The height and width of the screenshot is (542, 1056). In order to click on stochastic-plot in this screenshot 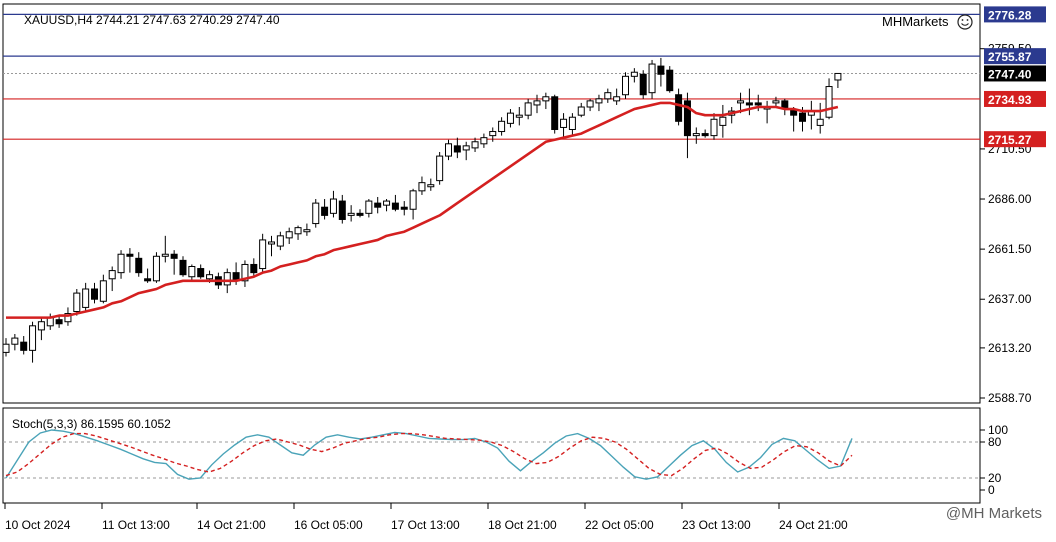, I will do `click(491, 454)`.